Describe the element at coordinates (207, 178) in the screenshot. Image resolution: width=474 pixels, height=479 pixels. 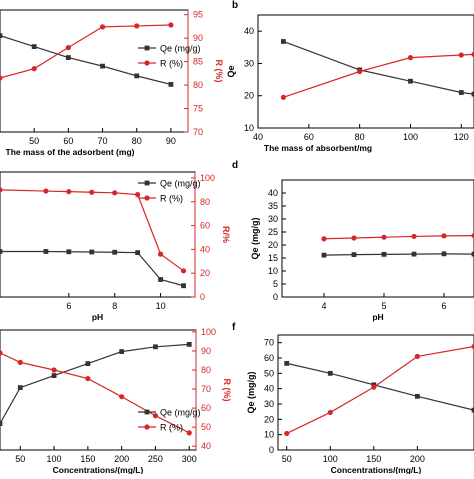
I see `y2-tick-label: 100` at that location.